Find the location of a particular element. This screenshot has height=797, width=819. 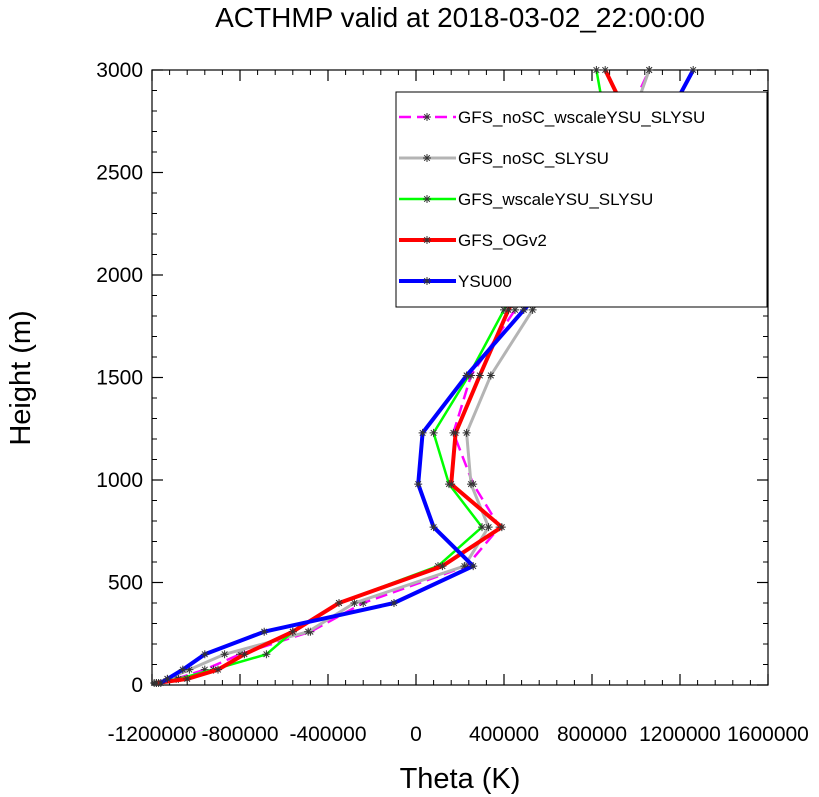

x-tick-label: -400000 is located at coordinates (327, 734).